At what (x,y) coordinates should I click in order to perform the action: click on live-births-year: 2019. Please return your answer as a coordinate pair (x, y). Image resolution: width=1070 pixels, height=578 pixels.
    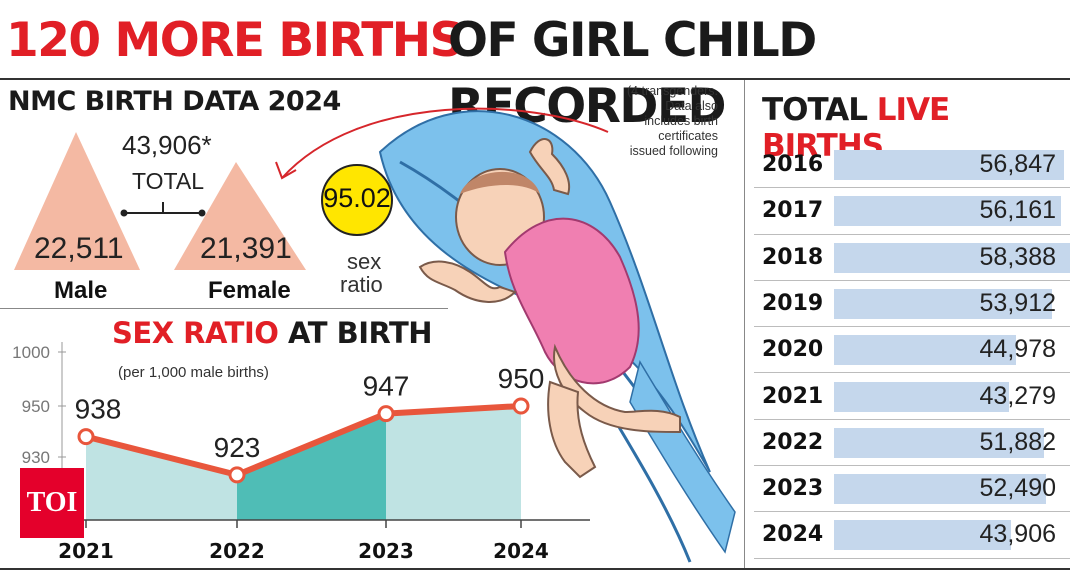
    Looking at the image, I should click on (793, 303).